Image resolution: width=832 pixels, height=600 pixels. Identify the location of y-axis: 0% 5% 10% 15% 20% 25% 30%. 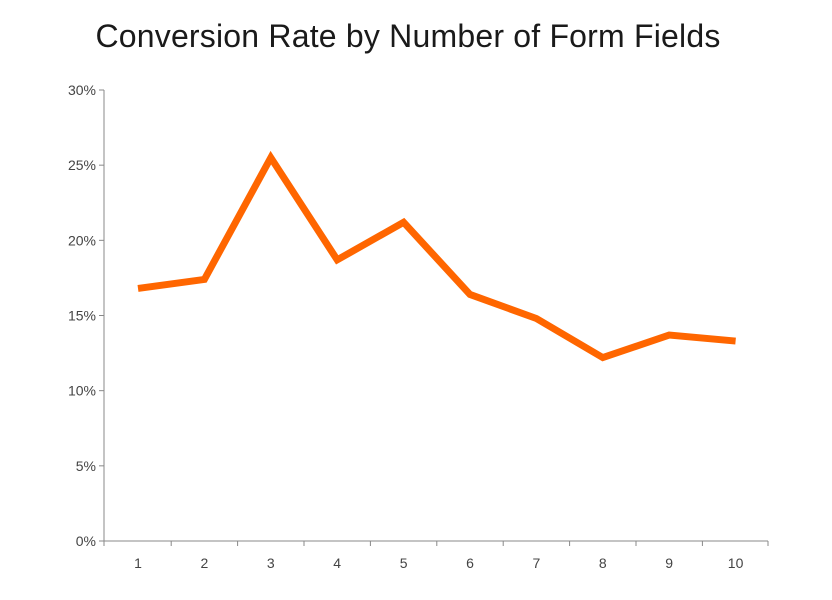
(86, 315).